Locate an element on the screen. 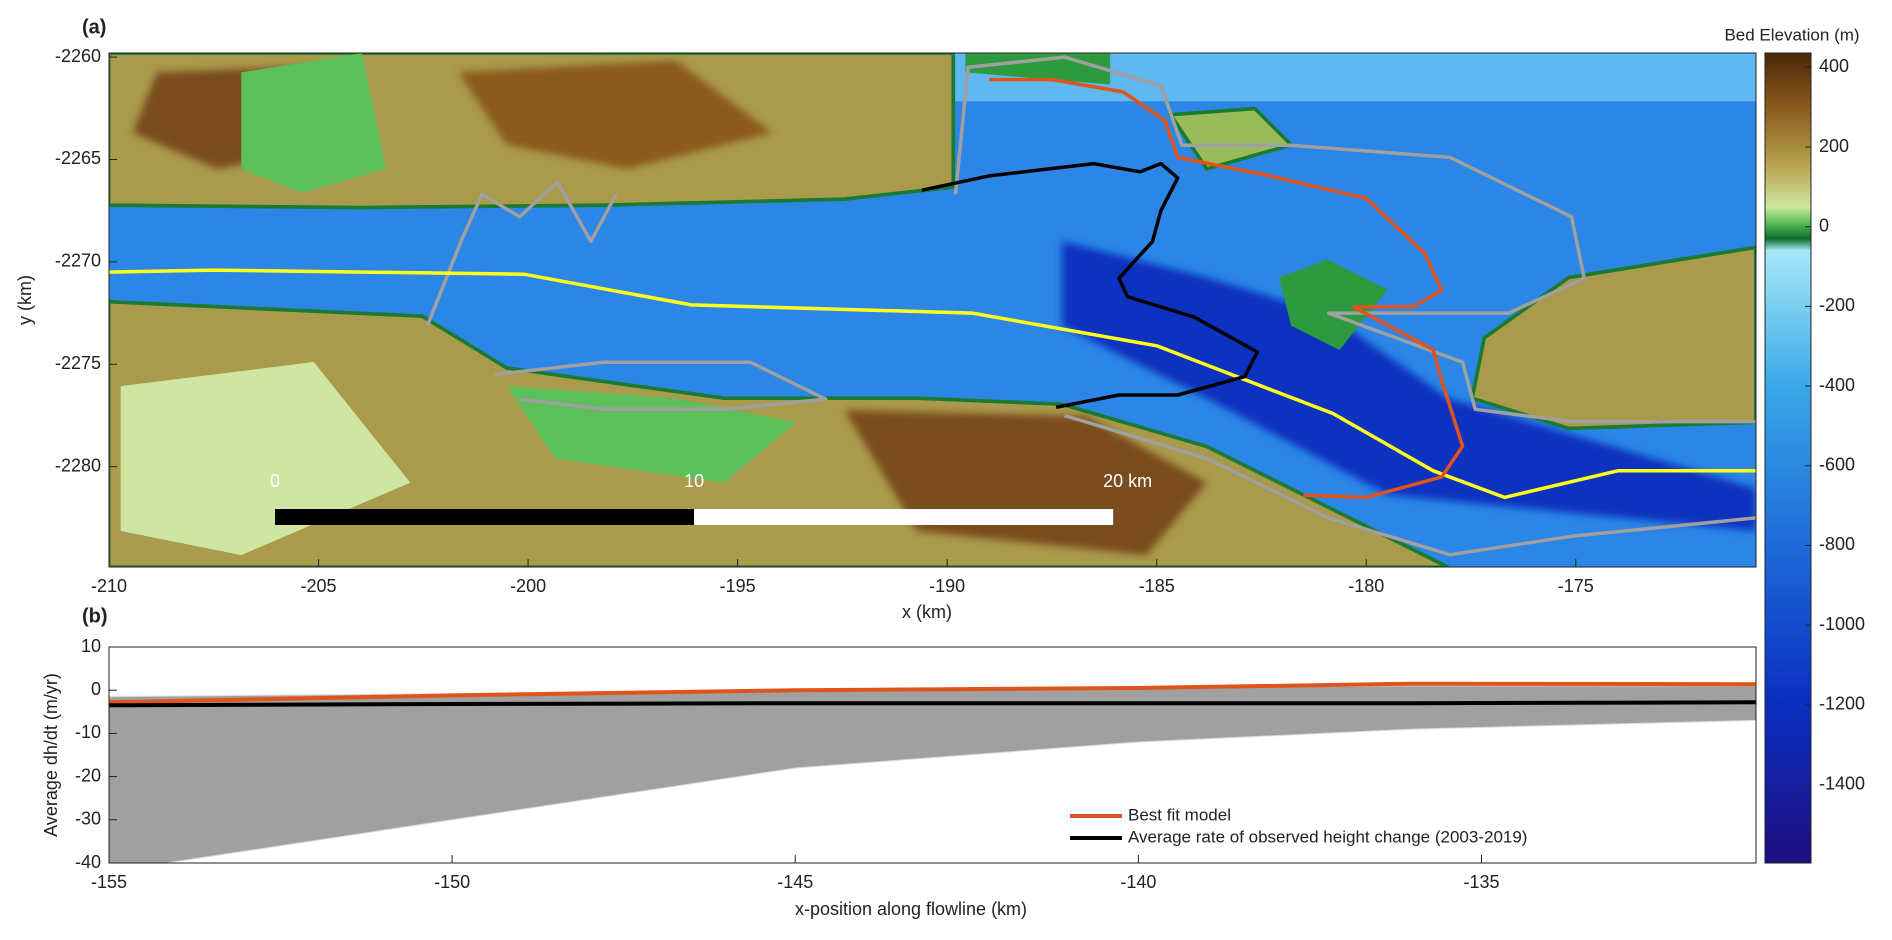 This screenshot has width=1892, height=940. x-tick-label: -180 is located at coordinates (1366, 586).